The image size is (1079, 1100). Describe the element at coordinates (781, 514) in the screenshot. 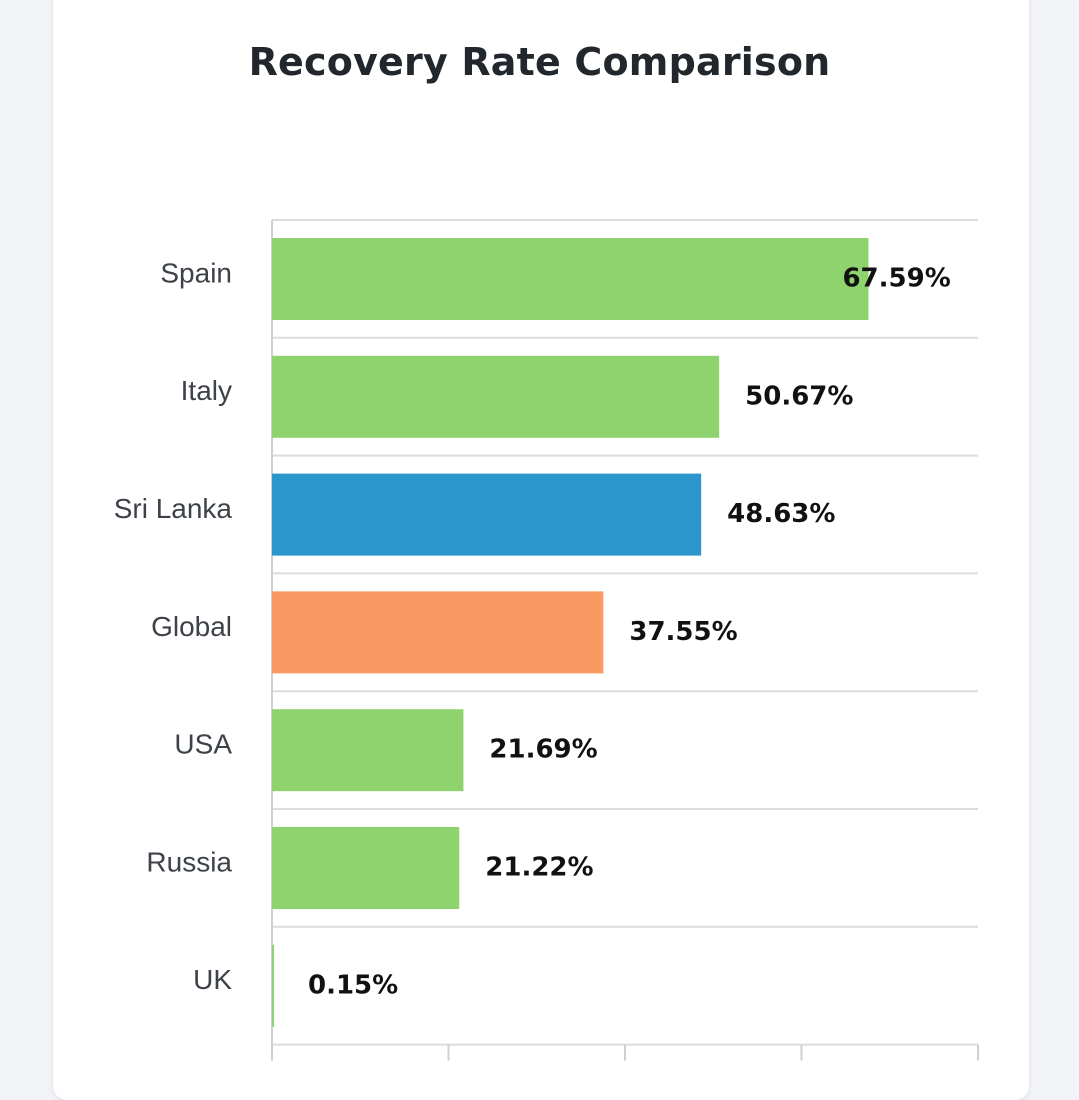

I see `value-label: 48.63%` at that location.